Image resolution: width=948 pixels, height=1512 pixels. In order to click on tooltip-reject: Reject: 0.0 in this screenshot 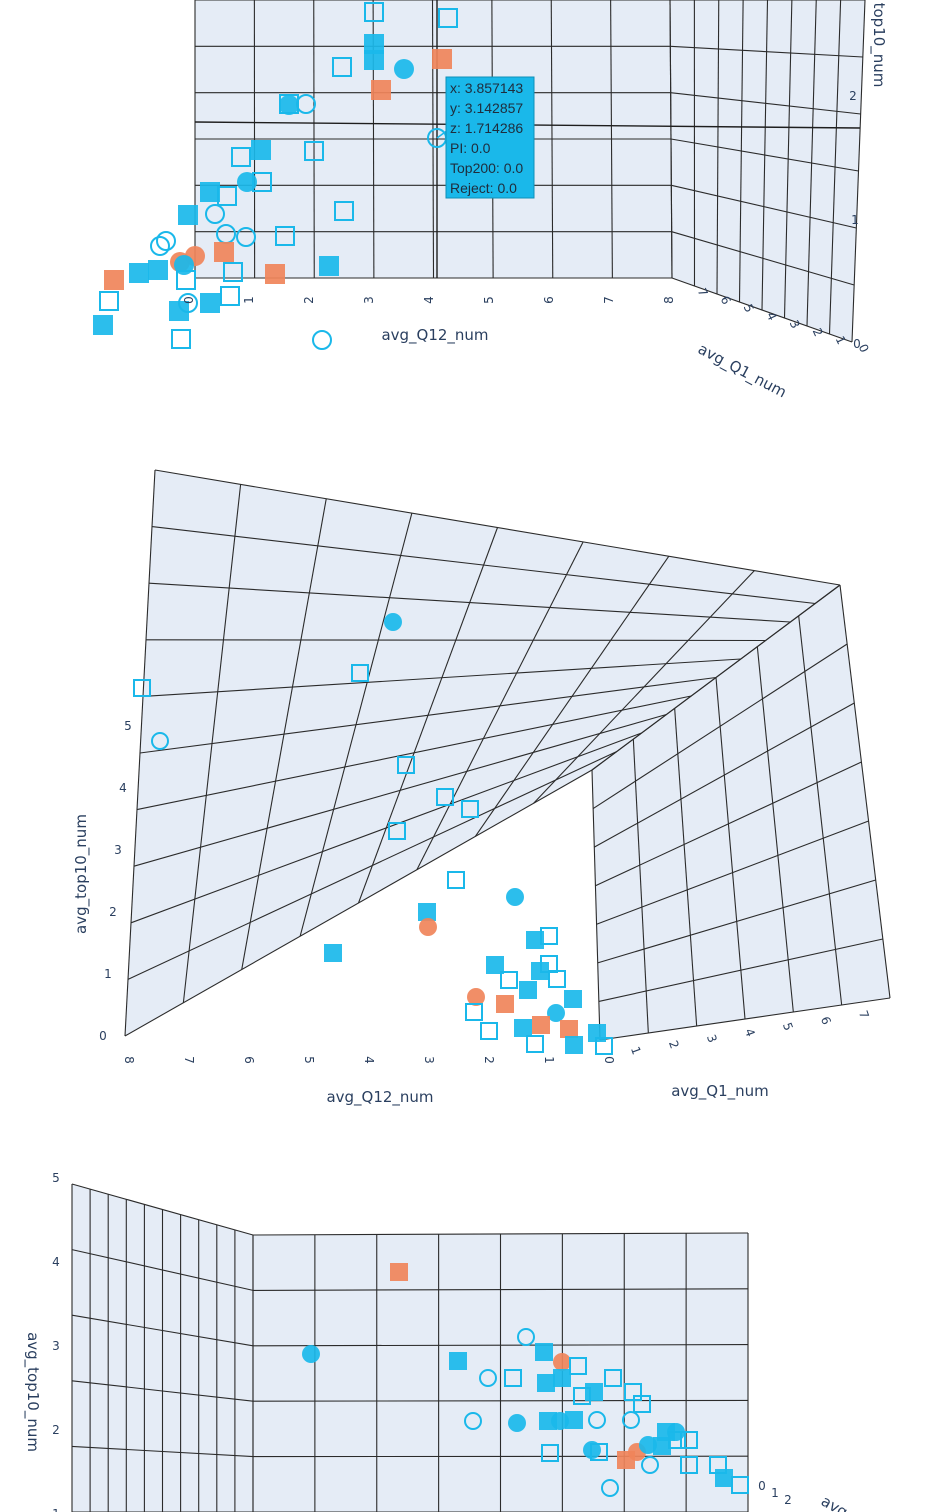, I will do `click(483, 188)`.